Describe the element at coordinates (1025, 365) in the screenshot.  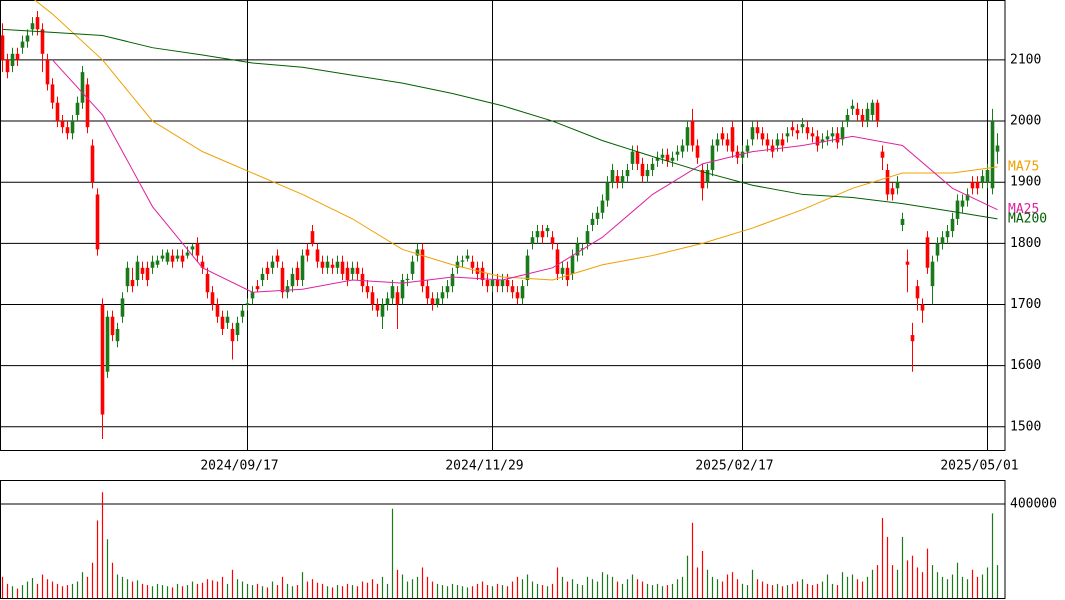
I see `y-tick-label: 1600` at that location.